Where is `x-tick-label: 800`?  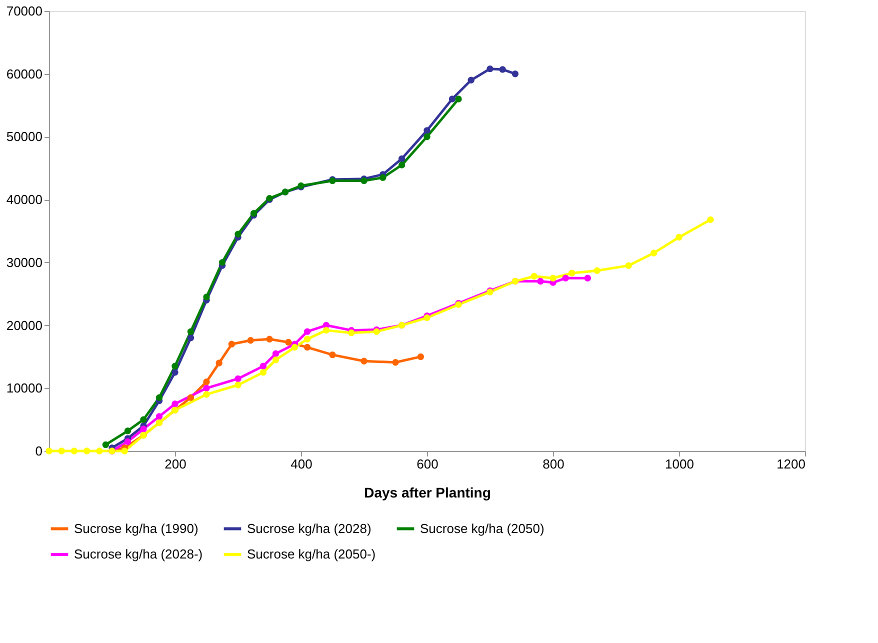
x-tick-label: 800 is located at coordinates (553, 464).